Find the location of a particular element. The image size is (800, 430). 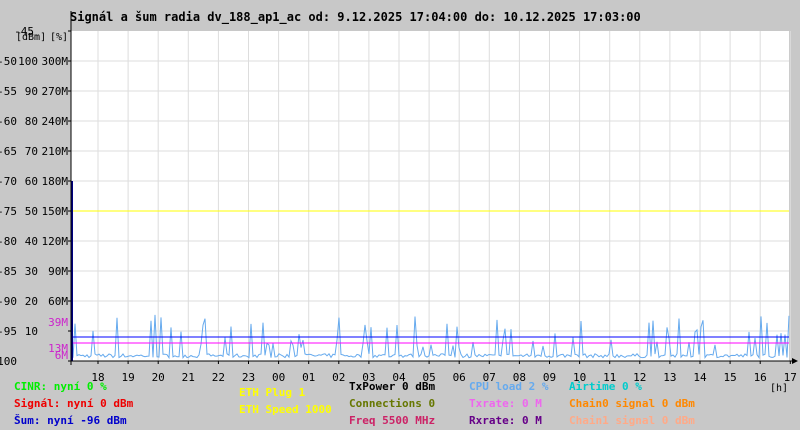

legend-entry: CPU load 2 % is located at coordinates (509, 386).